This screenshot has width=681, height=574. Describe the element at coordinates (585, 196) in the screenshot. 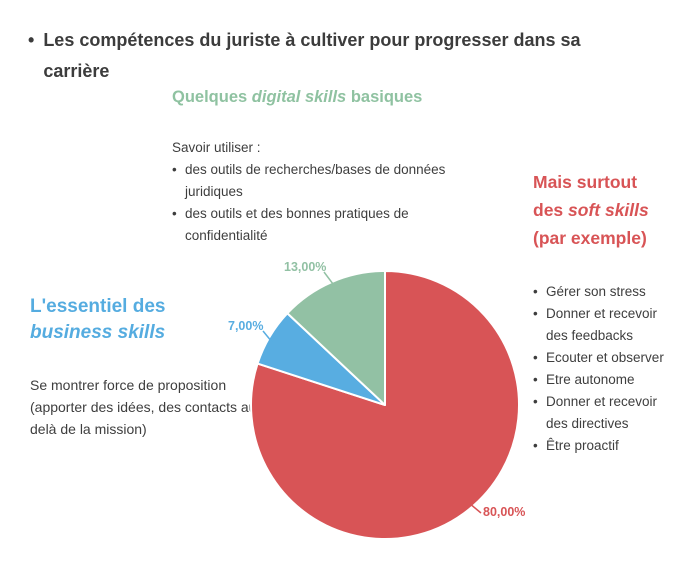

I see `soft-heading-prefix: Mais surtout des` at that location.